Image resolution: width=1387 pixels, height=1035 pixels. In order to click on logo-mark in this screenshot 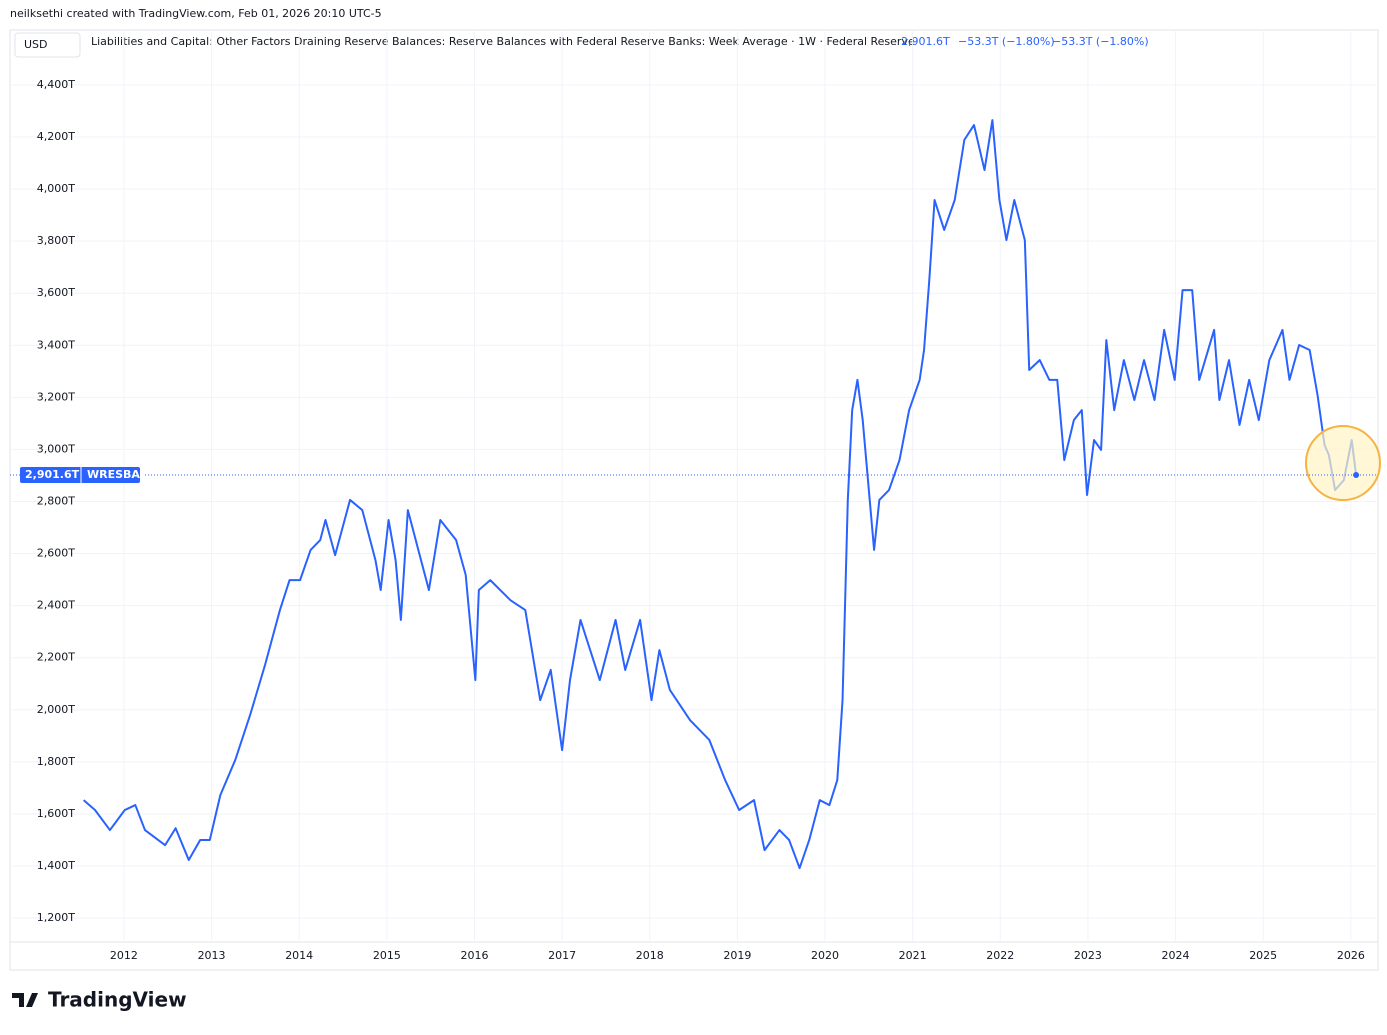, I will do `click(25, 1000)`.